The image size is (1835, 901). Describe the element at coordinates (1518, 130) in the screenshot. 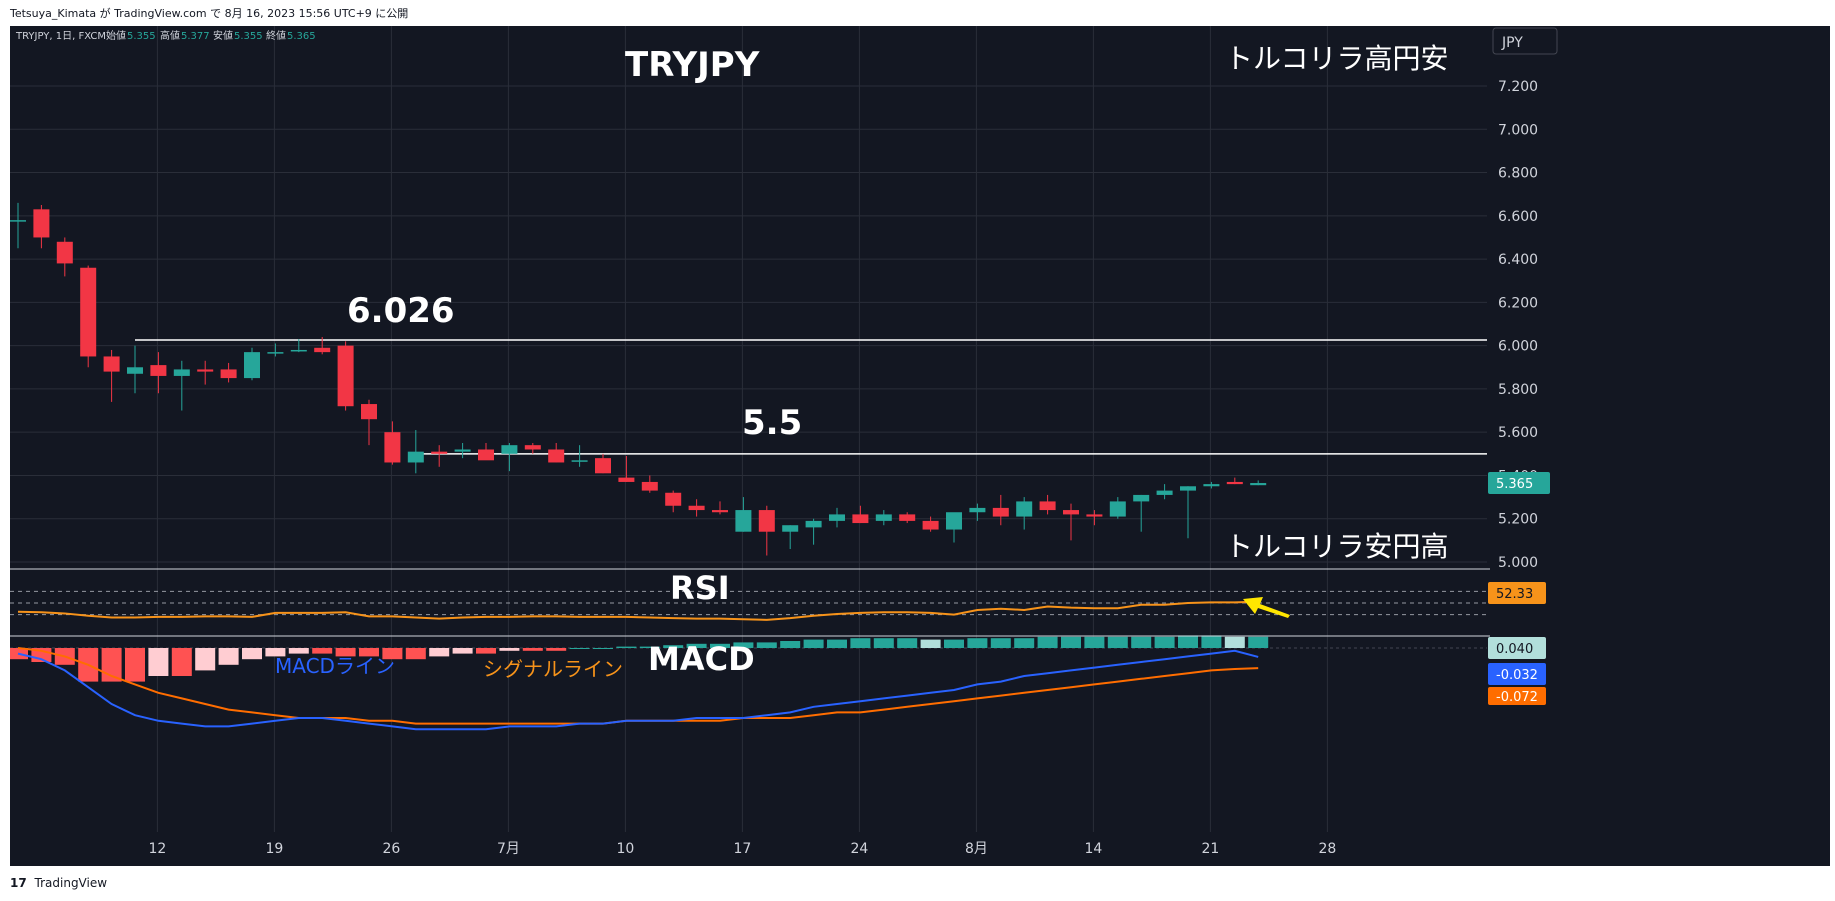

I see `price-tick-label: 7.000` at that location.